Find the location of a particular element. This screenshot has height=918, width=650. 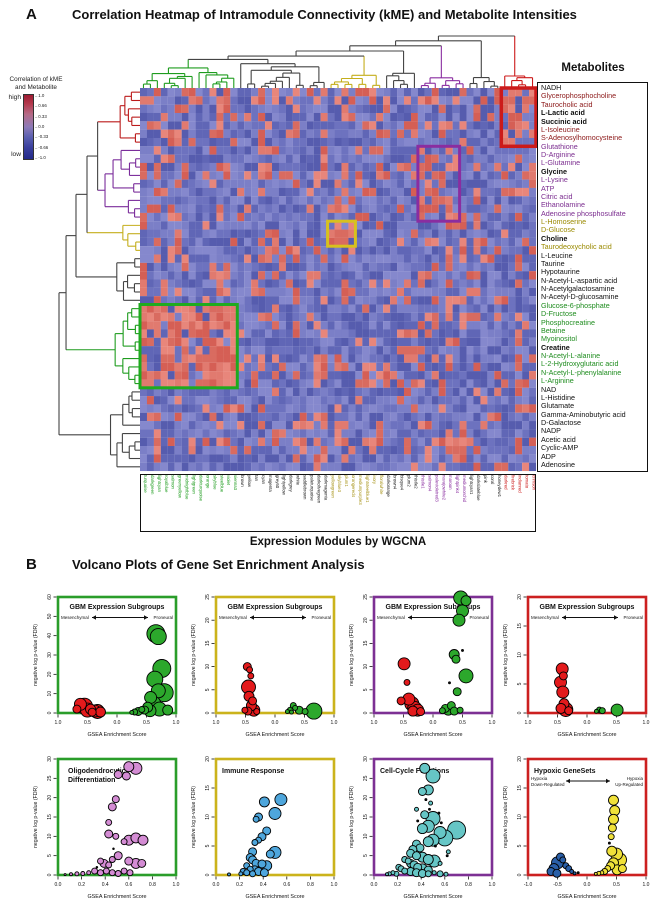

metabolite-label: Glutamate is located at coordinates (558, 406).